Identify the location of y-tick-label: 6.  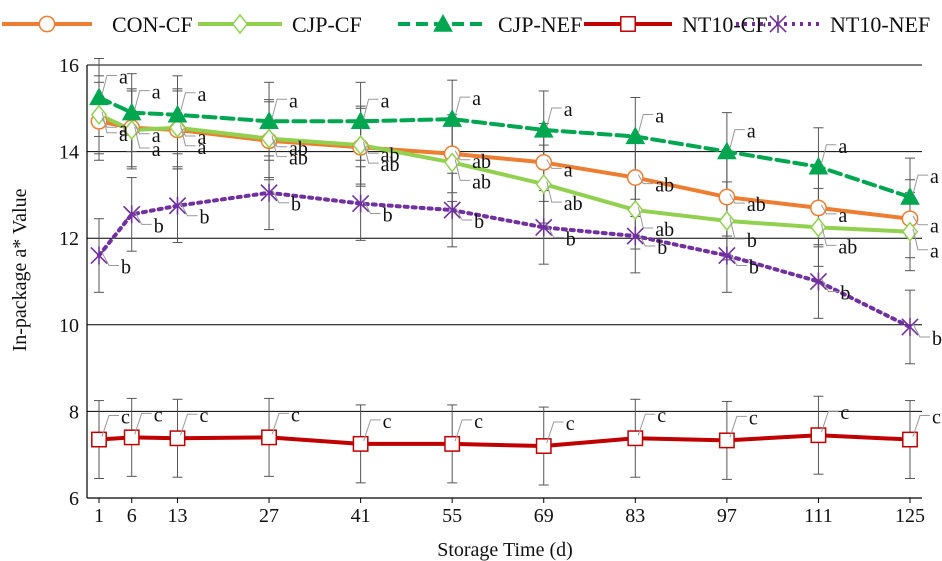
(74, 499).